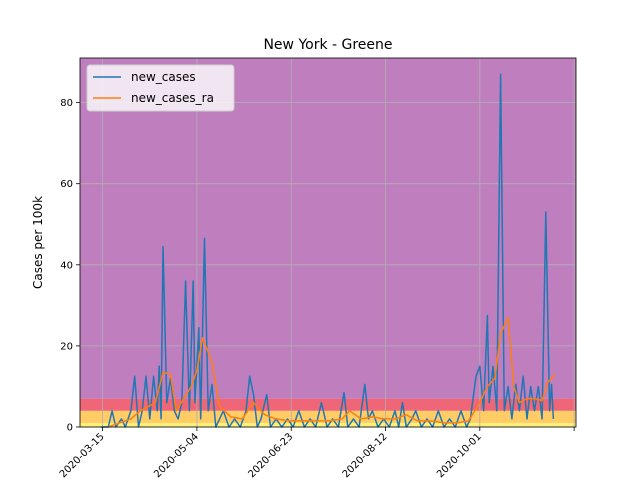  I want to click on legend-label-new_cases_ra: new_cases_ra, so click(172, 98).